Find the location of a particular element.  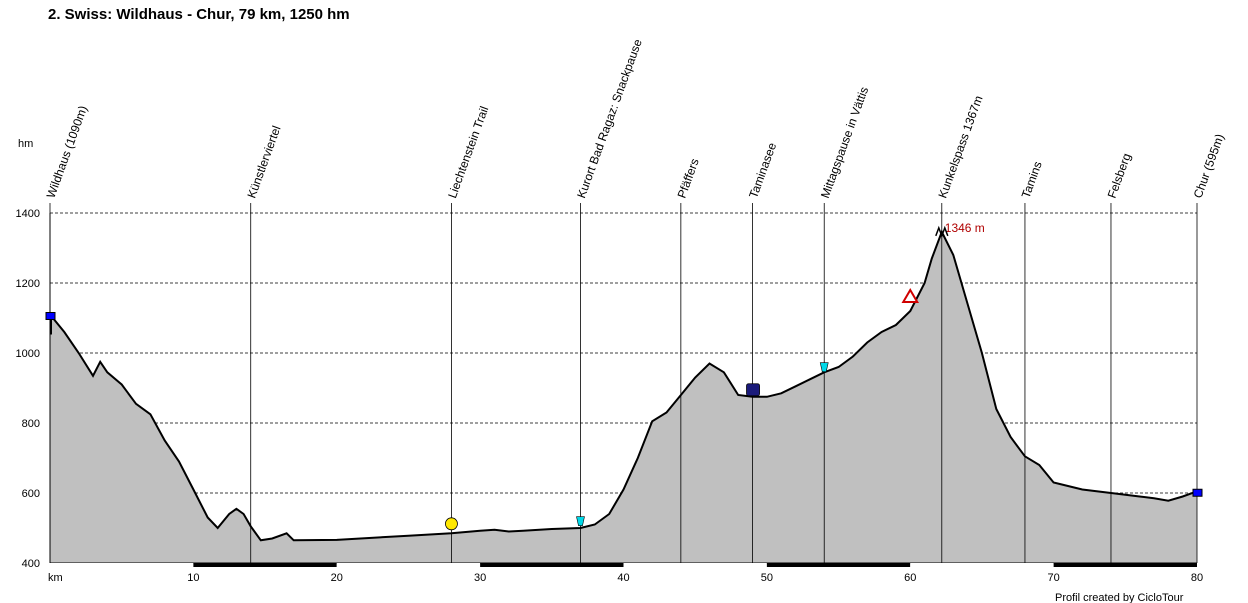

x-tick-label-50: 50 is located at coordinates (767, 578).